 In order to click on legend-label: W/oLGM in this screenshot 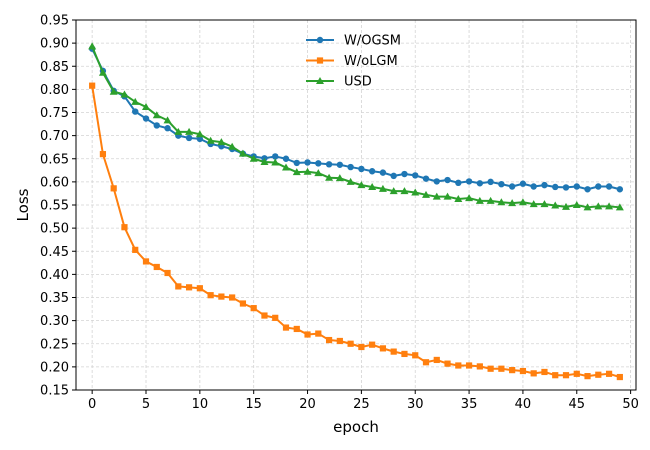, I will do `click(371, 61)`.